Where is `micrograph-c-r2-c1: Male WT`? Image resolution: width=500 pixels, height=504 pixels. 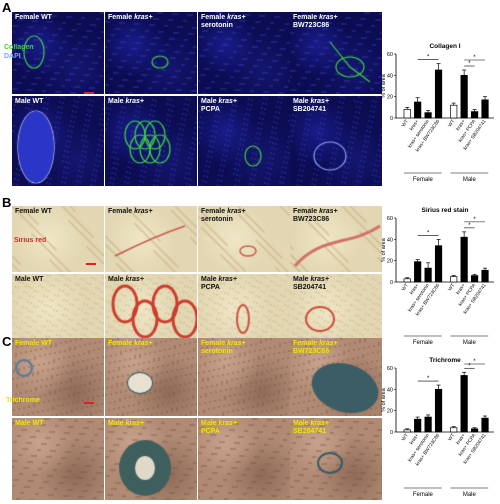 micrograph-c-r2-c1: Male WT is located at coordinates (58, 459).